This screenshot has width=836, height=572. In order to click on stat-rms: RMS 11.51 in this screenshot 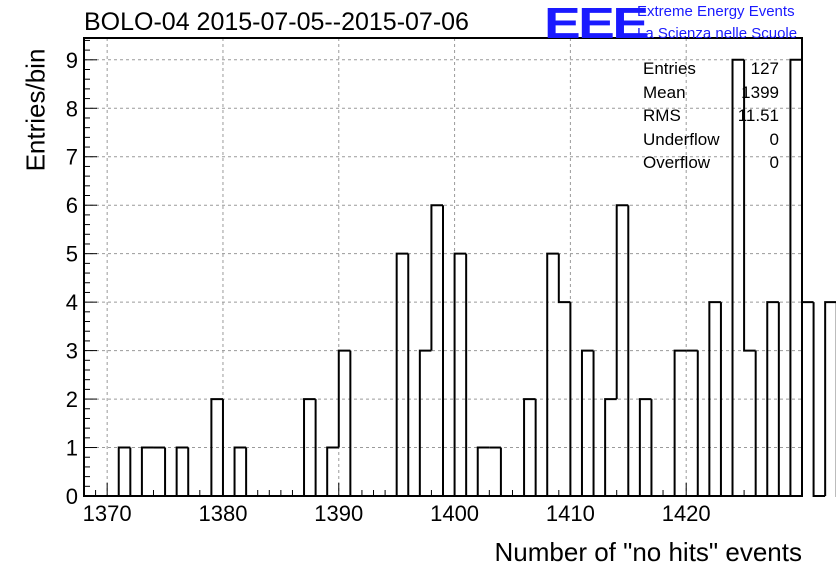, I will do `click(711, 118)`.